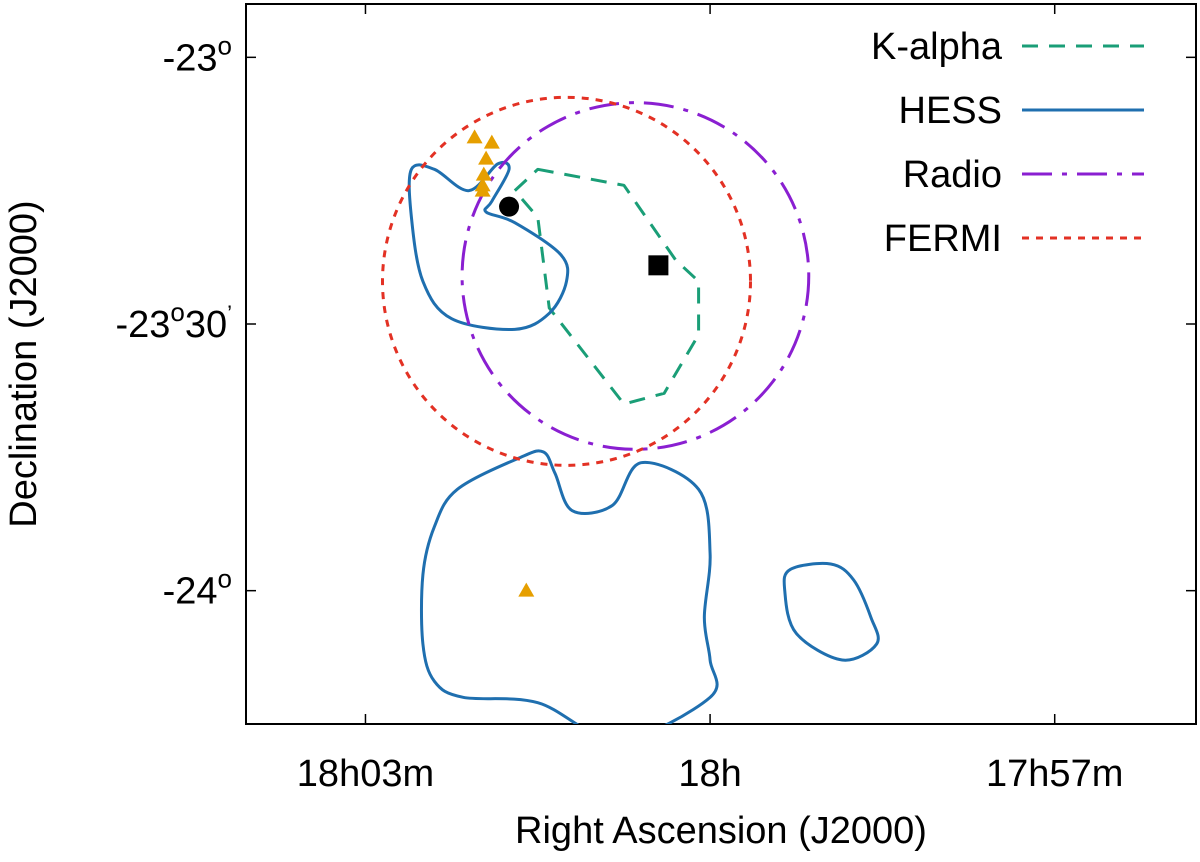  What do you see at coordinates (24, 363) in the screenshot?
I see `y-axis-title: Declination (J2000)` at bounding box center [24, 363].